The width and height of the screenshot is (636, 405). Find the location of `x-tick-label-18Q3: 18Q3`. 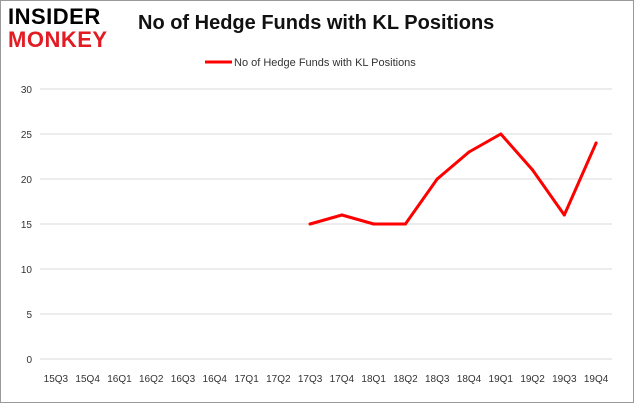

x-tick-label-18Q3: 18Q3 is located at coordinates (437, 379).